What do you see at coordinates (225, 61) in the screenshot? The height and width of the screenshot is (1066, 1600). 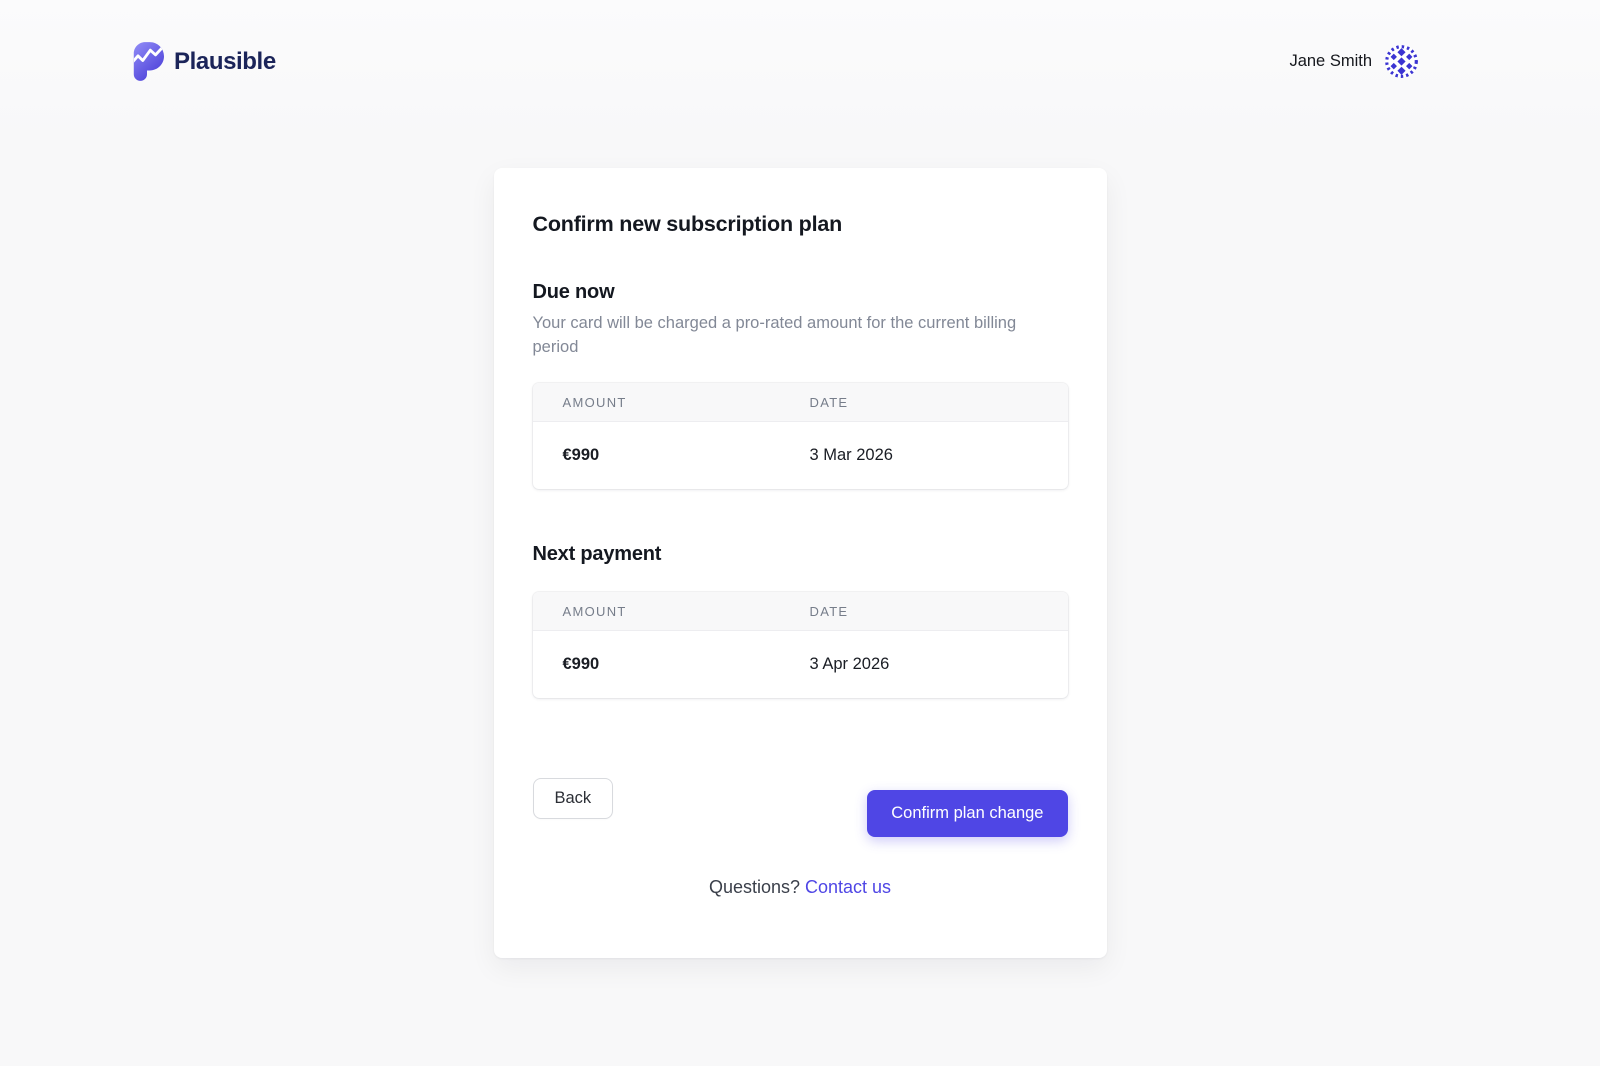 I see `plausible-logo-text: Plausible` at bounding box center [225, 61].